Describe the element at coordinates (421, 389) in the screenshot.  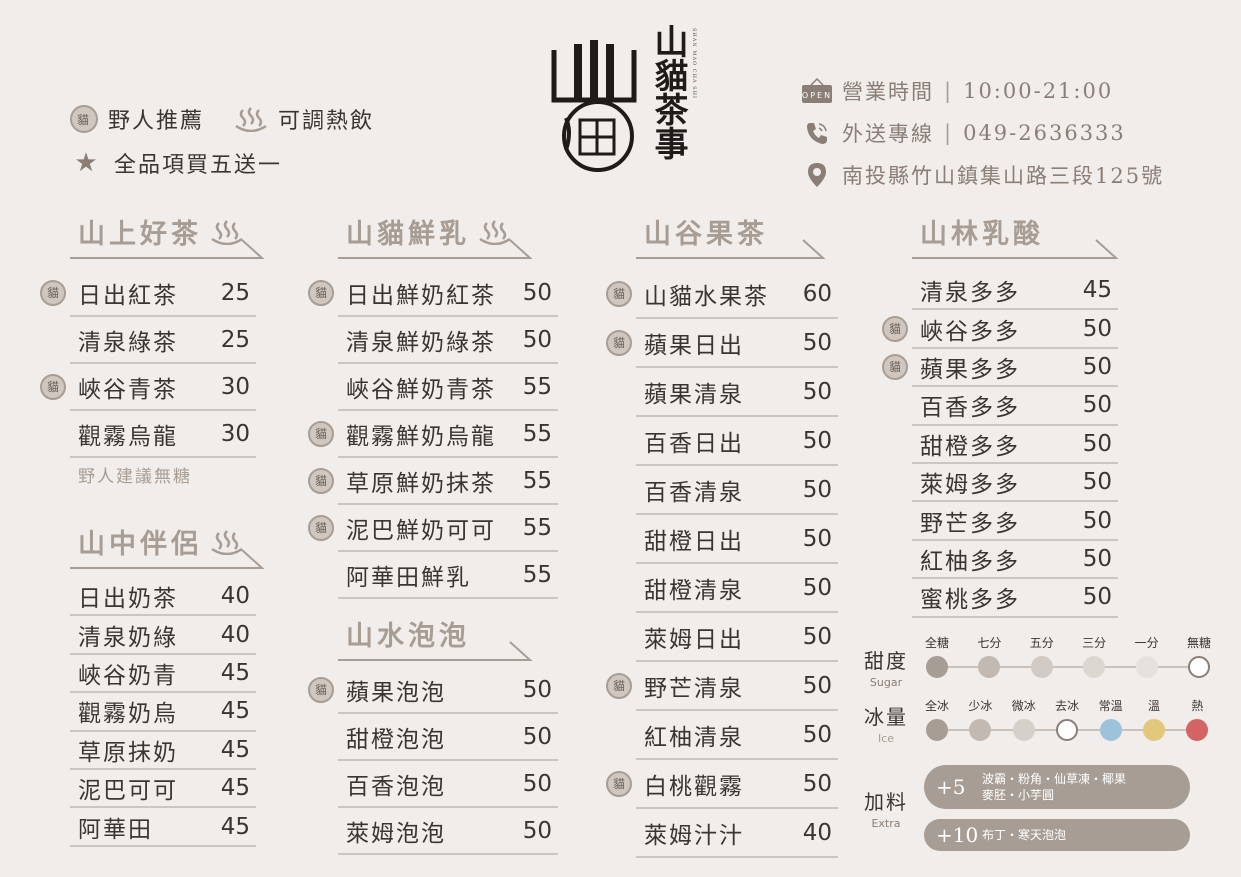
I see `menu-item-name: 峽谷鮮奶青茶` at that location.